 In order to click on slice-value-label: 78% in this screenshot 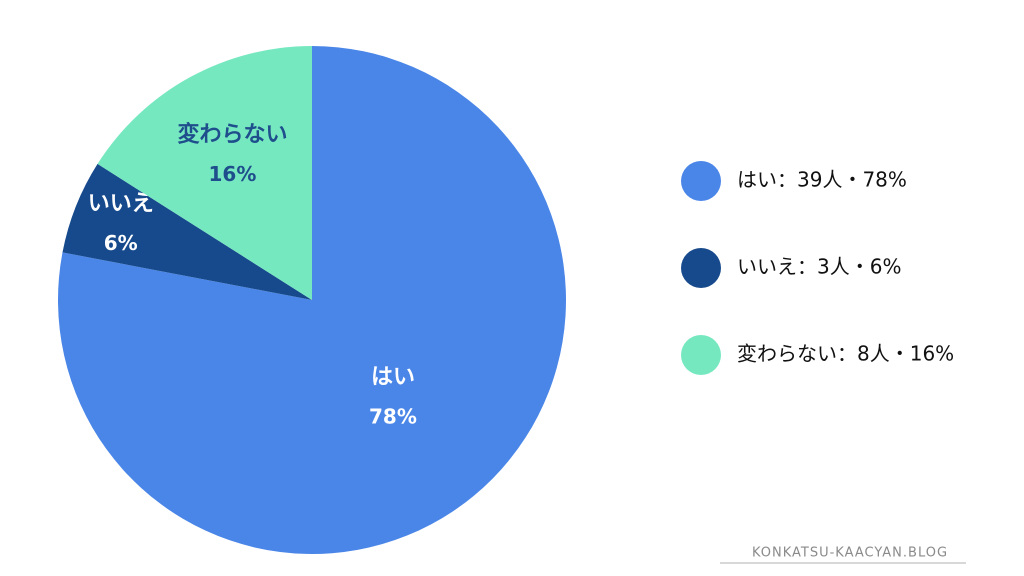, I will do `click(393, 416)`.